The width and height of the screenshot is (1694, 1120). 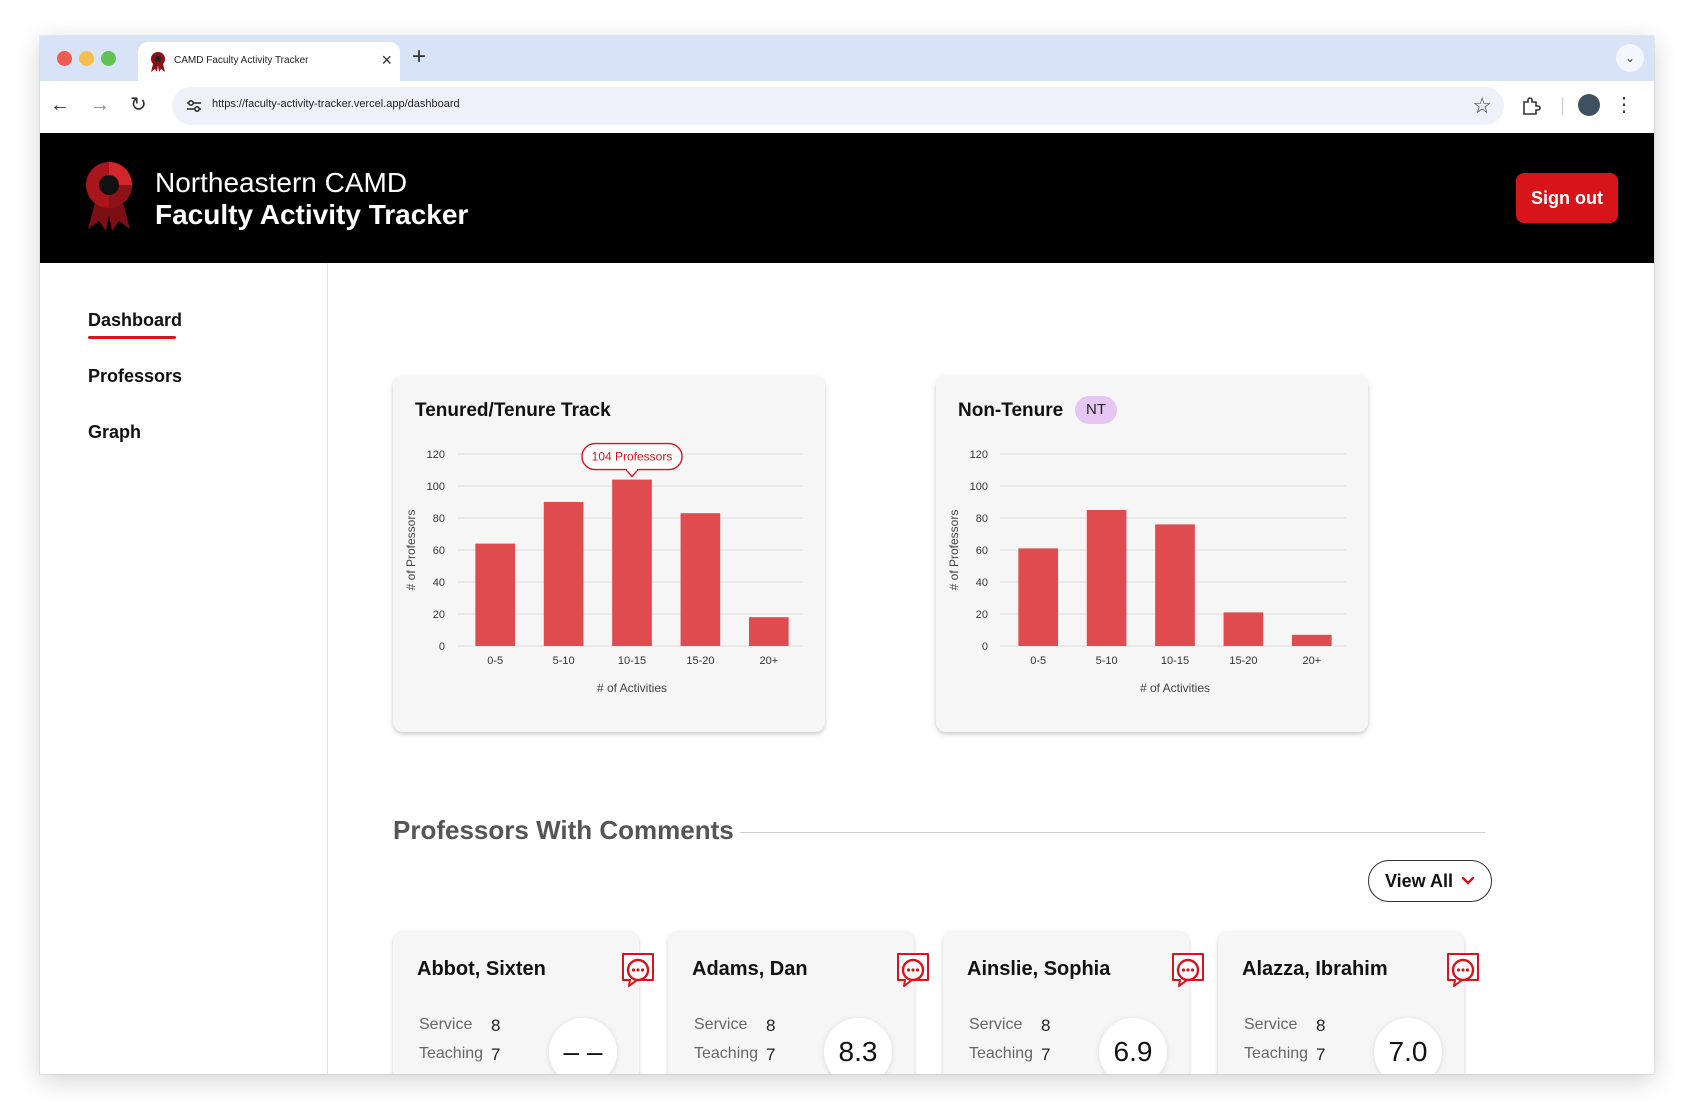 What do you see at coordinates (132, 337) in the screenshot?
I see `active-nav-indicator` at bounding box center [132, 337].